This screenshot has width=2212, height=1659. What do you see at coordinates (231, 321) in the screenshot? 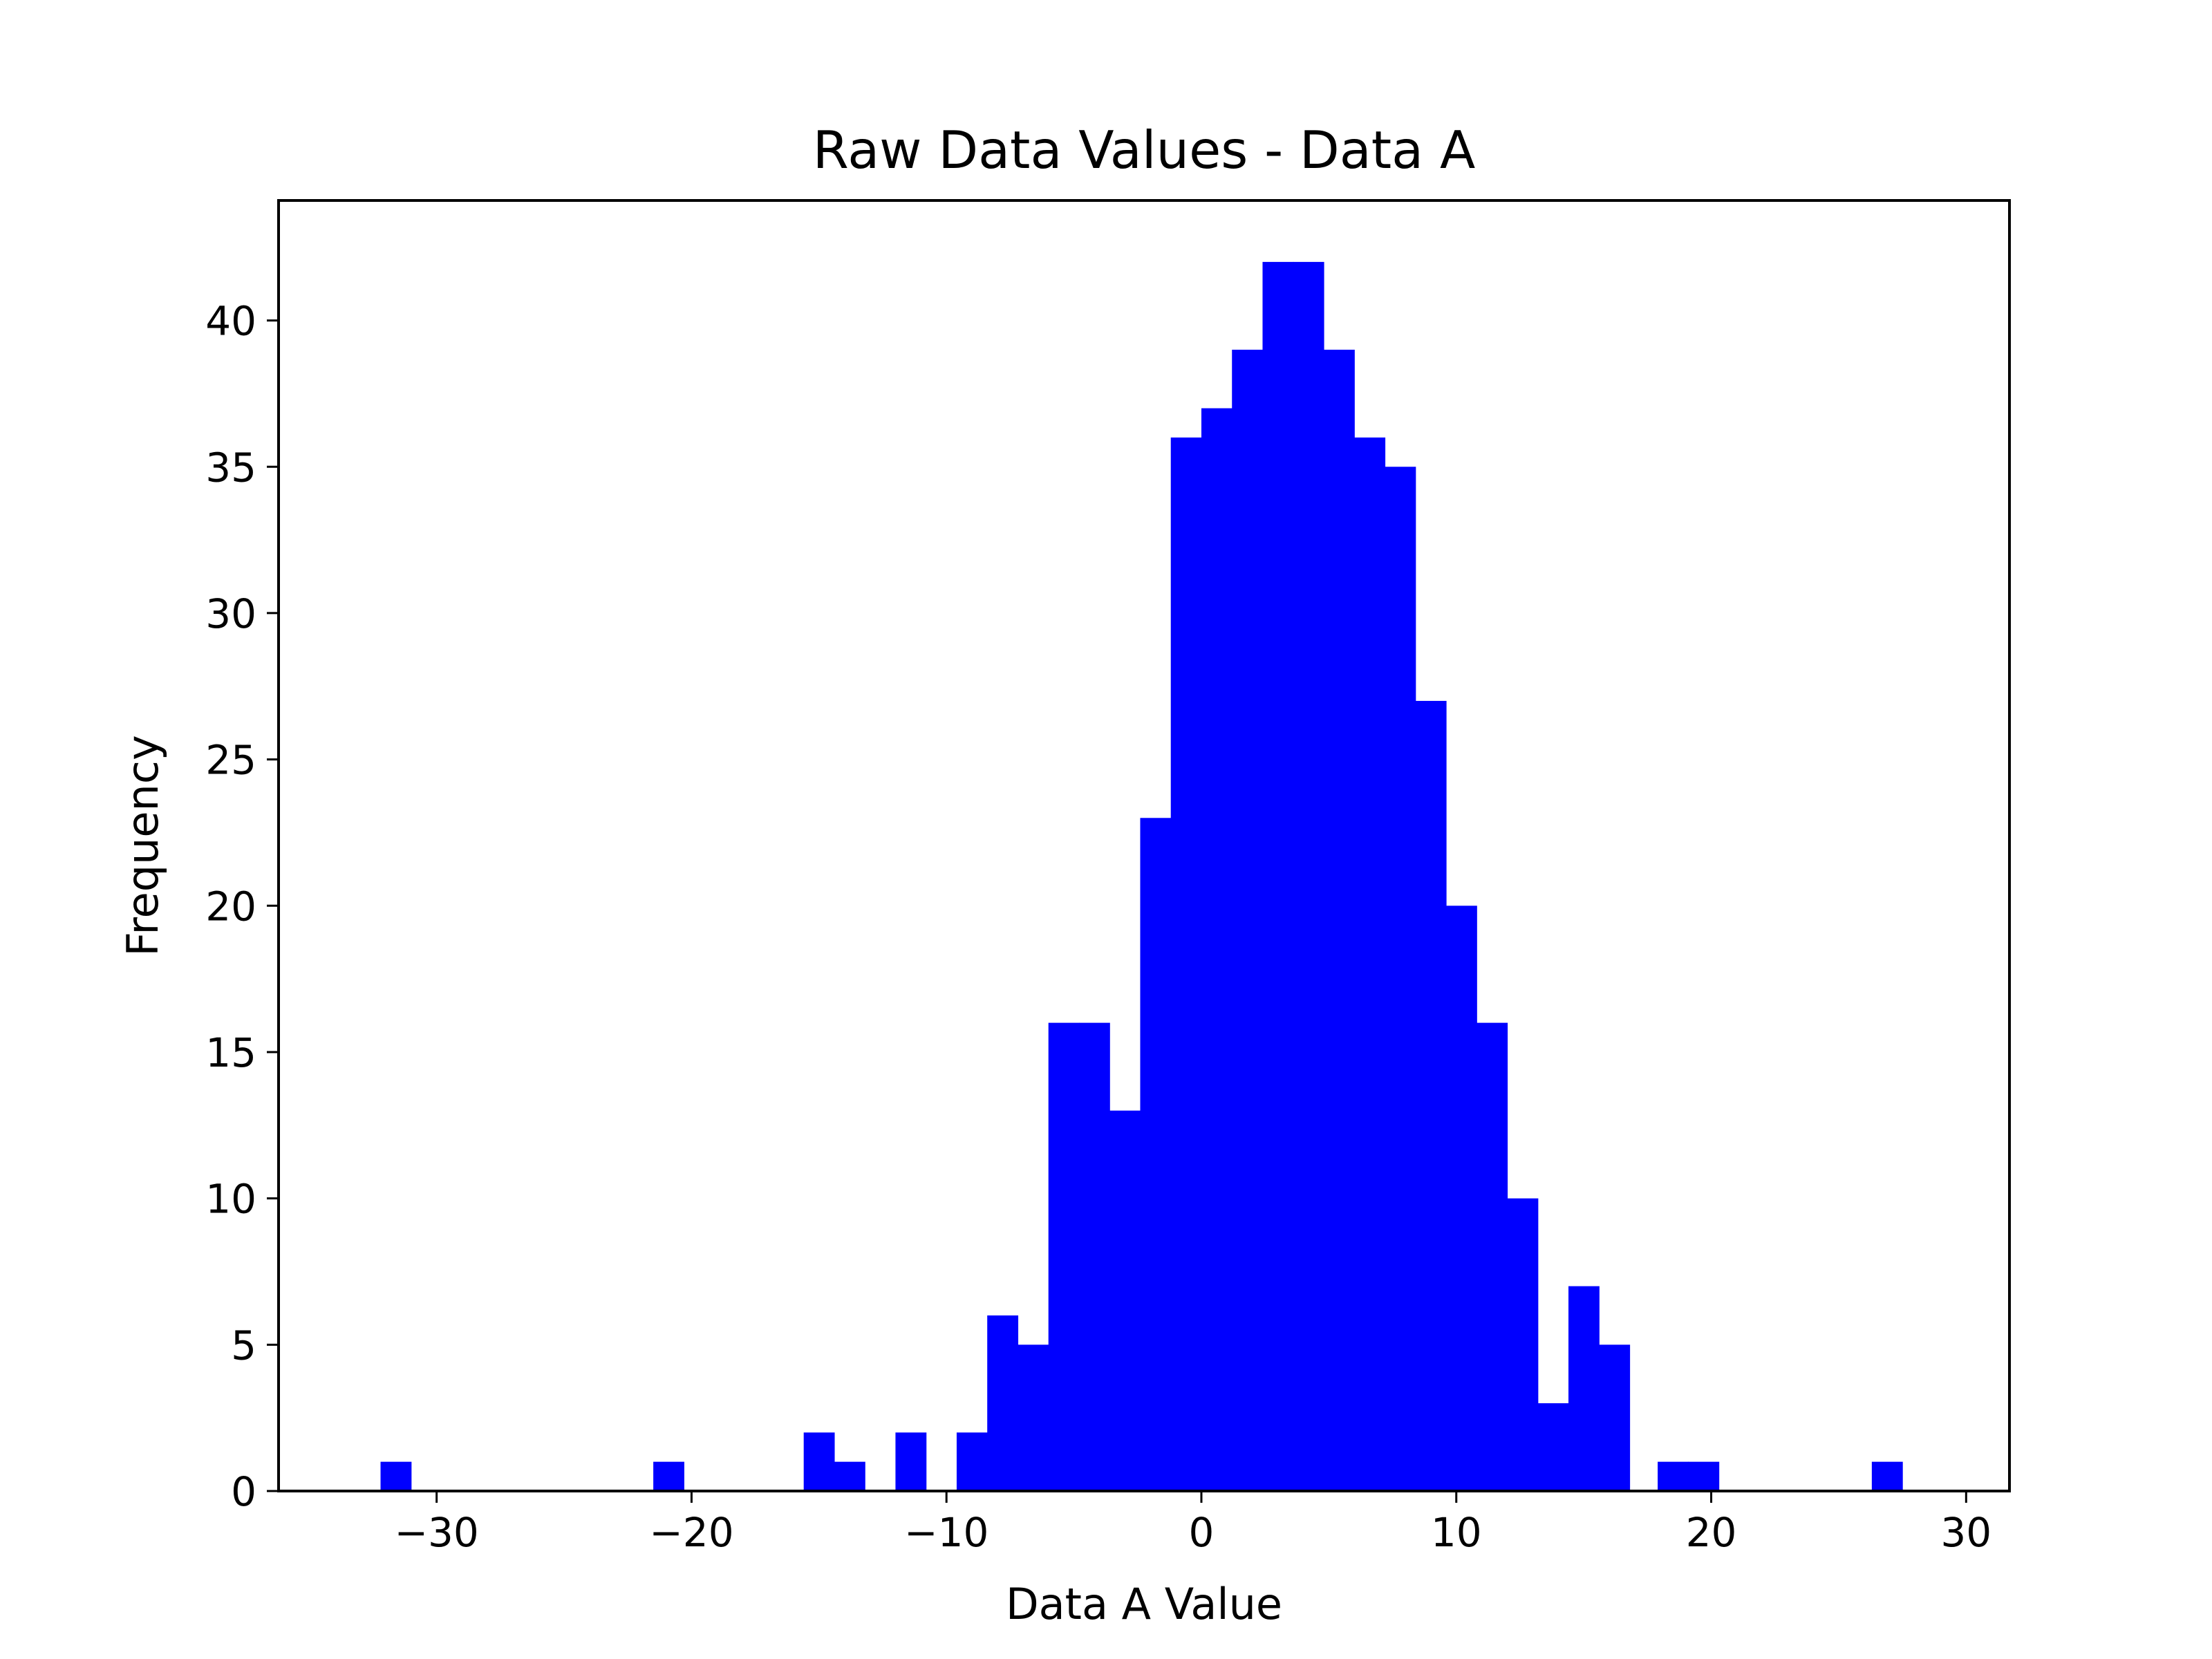
I see `y-tick-label: 40` at bounding box center [231, 321].